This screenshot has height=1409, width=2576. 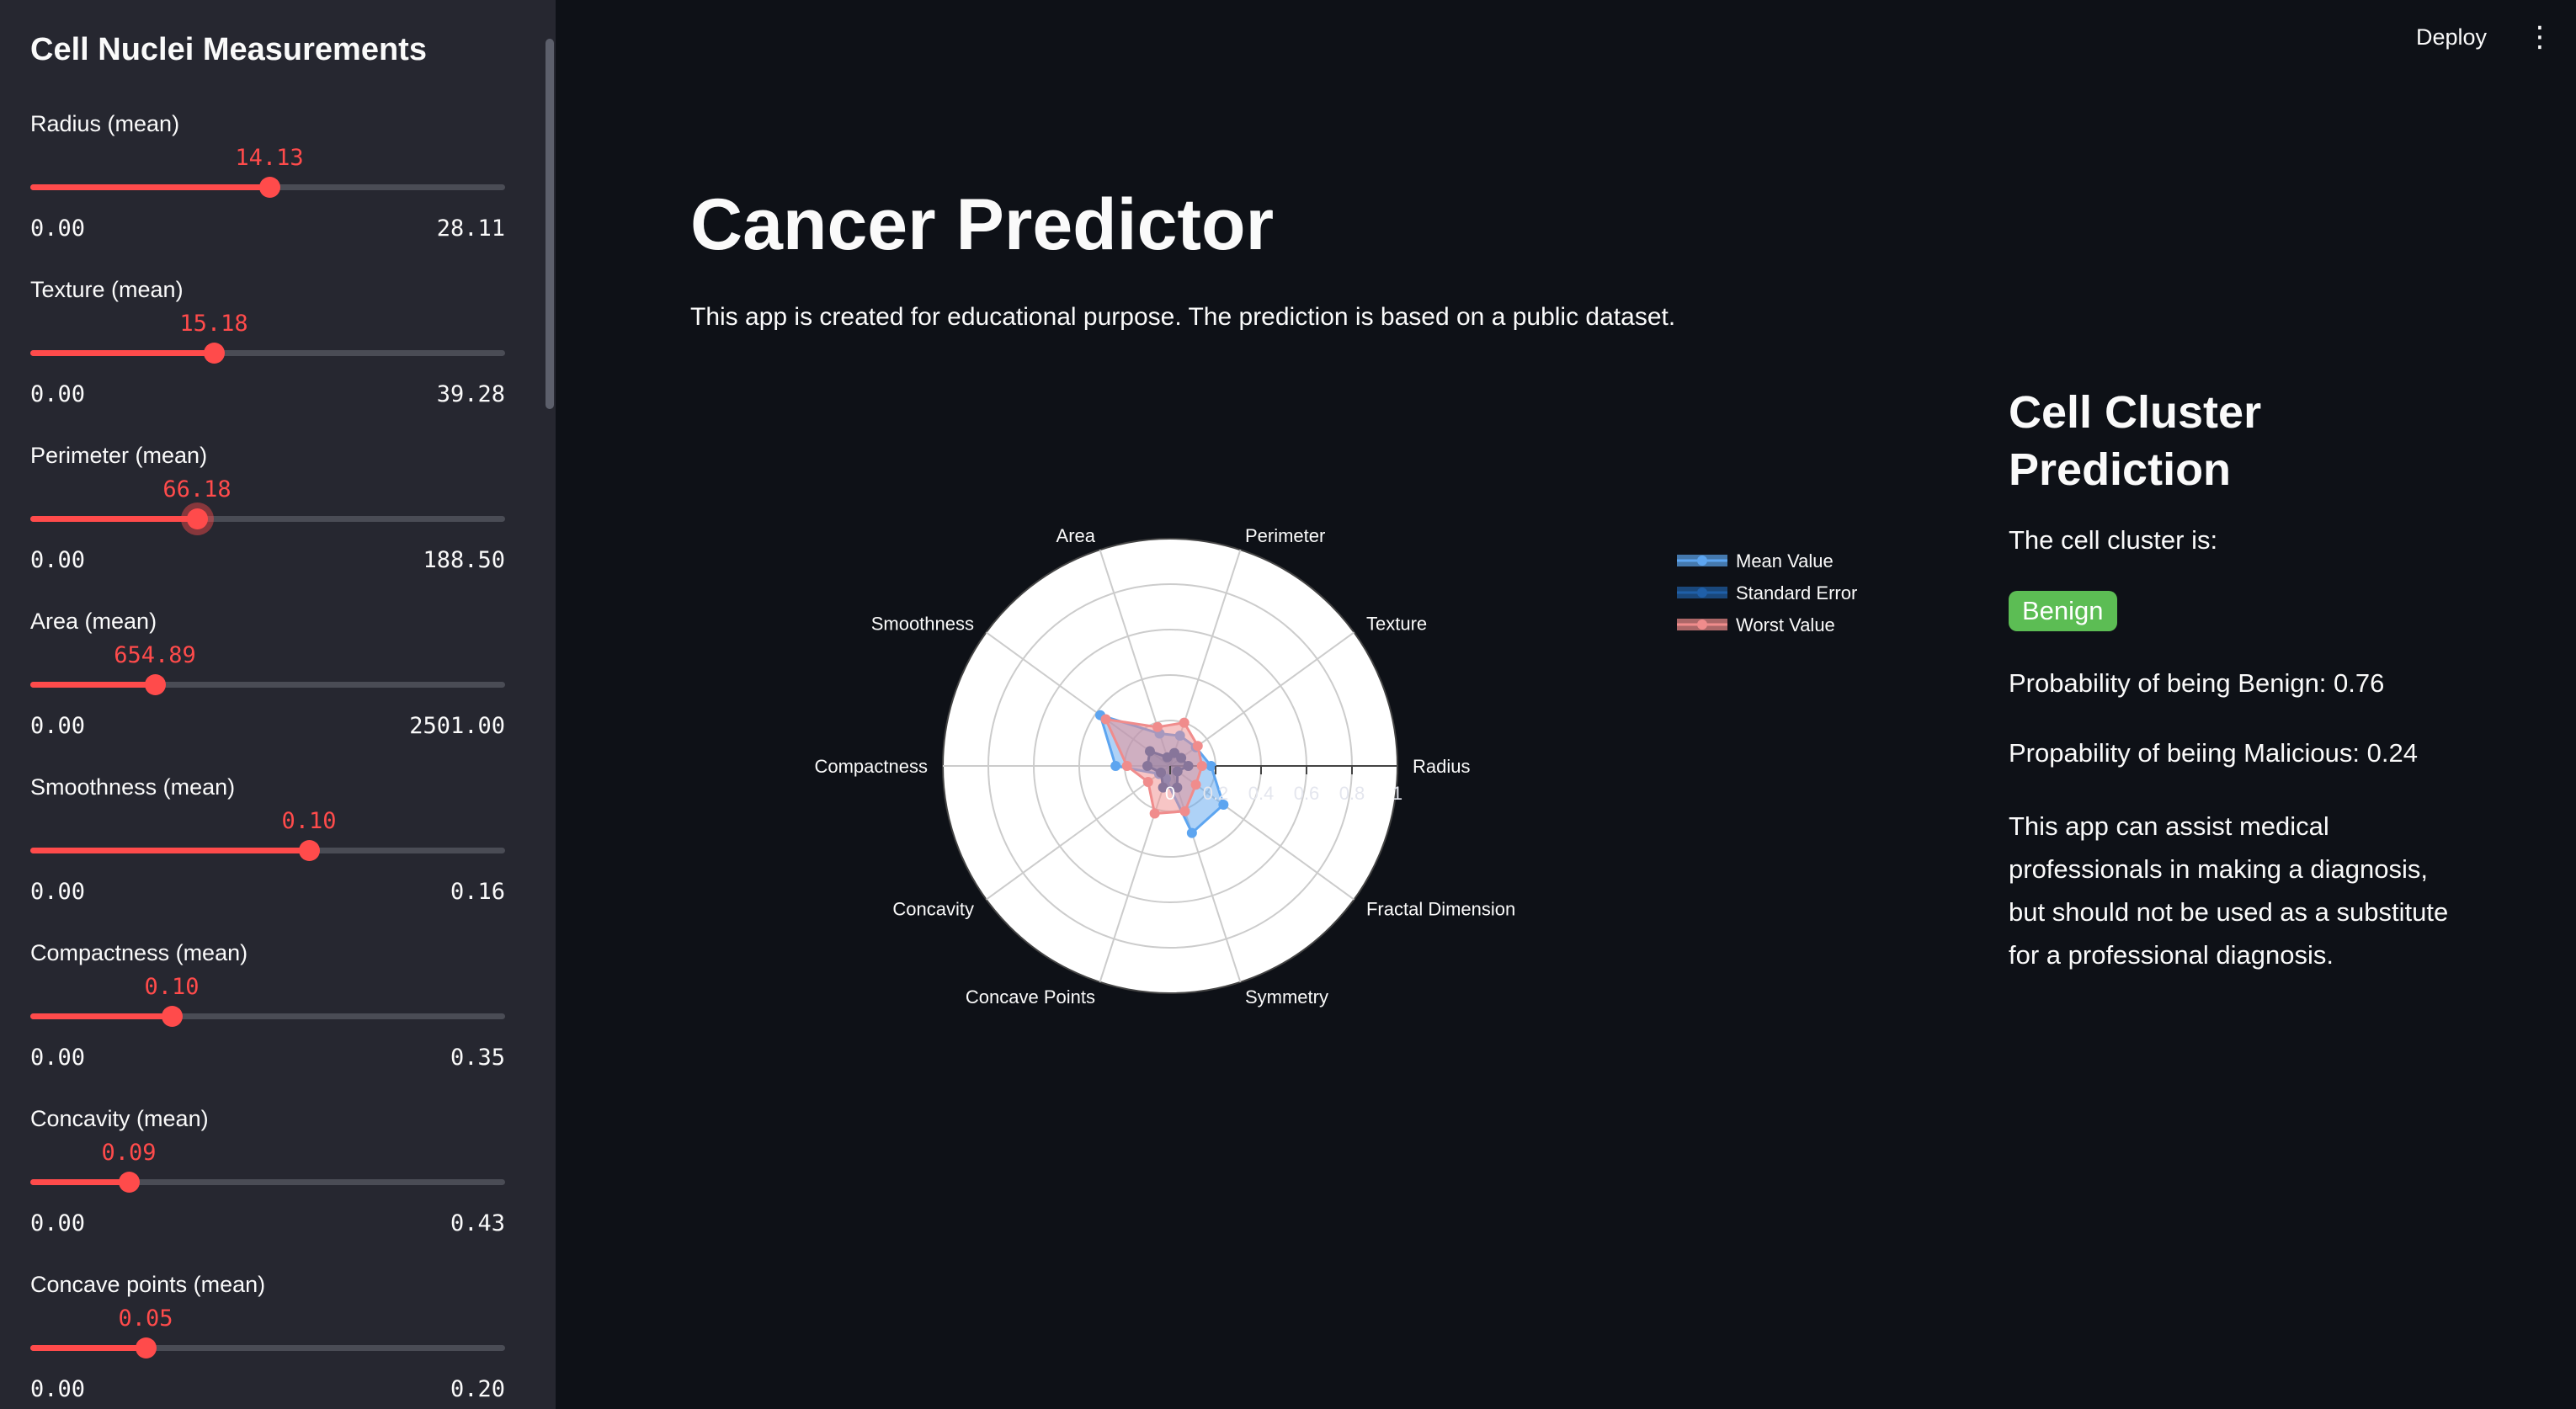 What do you see at coordinates (119, 456) in the screenshot?
I see `slider-label: Perimeter (mean)` at bounding box center [119, 456].